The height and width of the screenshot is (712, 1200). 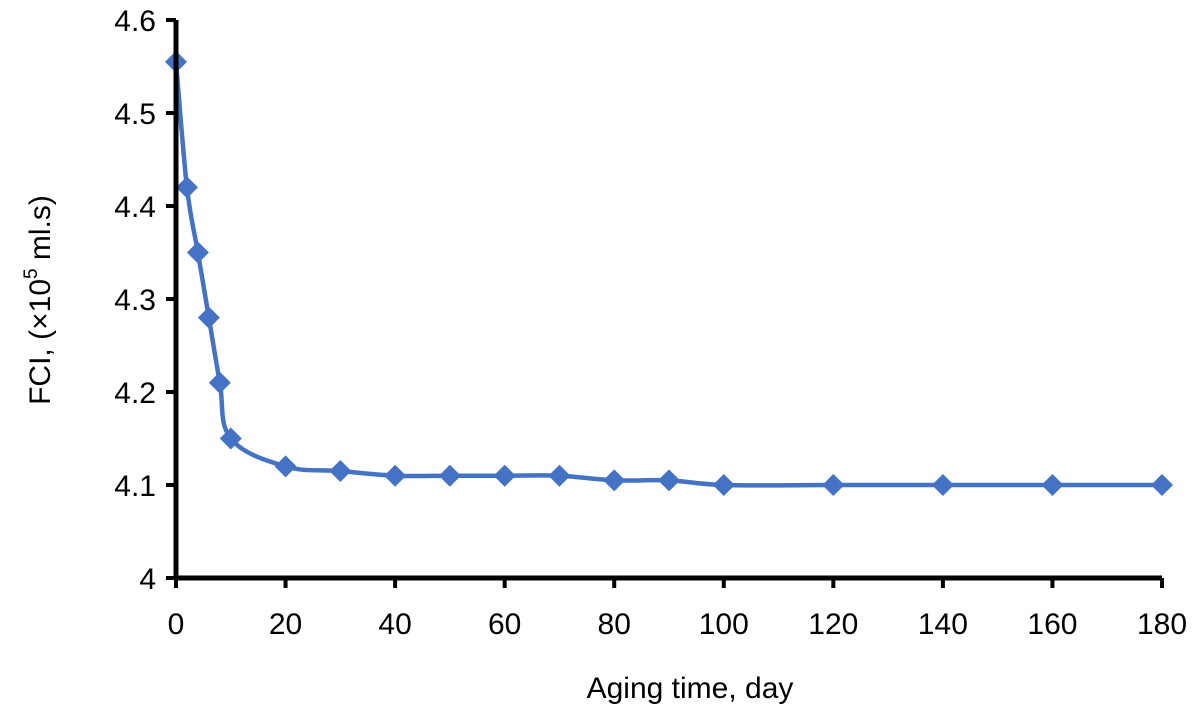 What do you see at coordinates (40, 367) in the screenshot?
I see `y-axis-title-prefix: FCI, (` at bounding box center [40, 367].